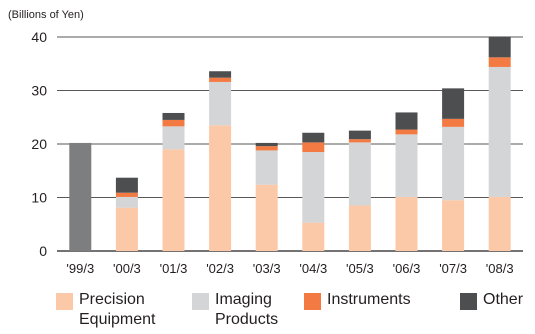 The width and height of the screenshot is (535, 334). I want to click on x-tick-label: '07/3, so click(453, 268).